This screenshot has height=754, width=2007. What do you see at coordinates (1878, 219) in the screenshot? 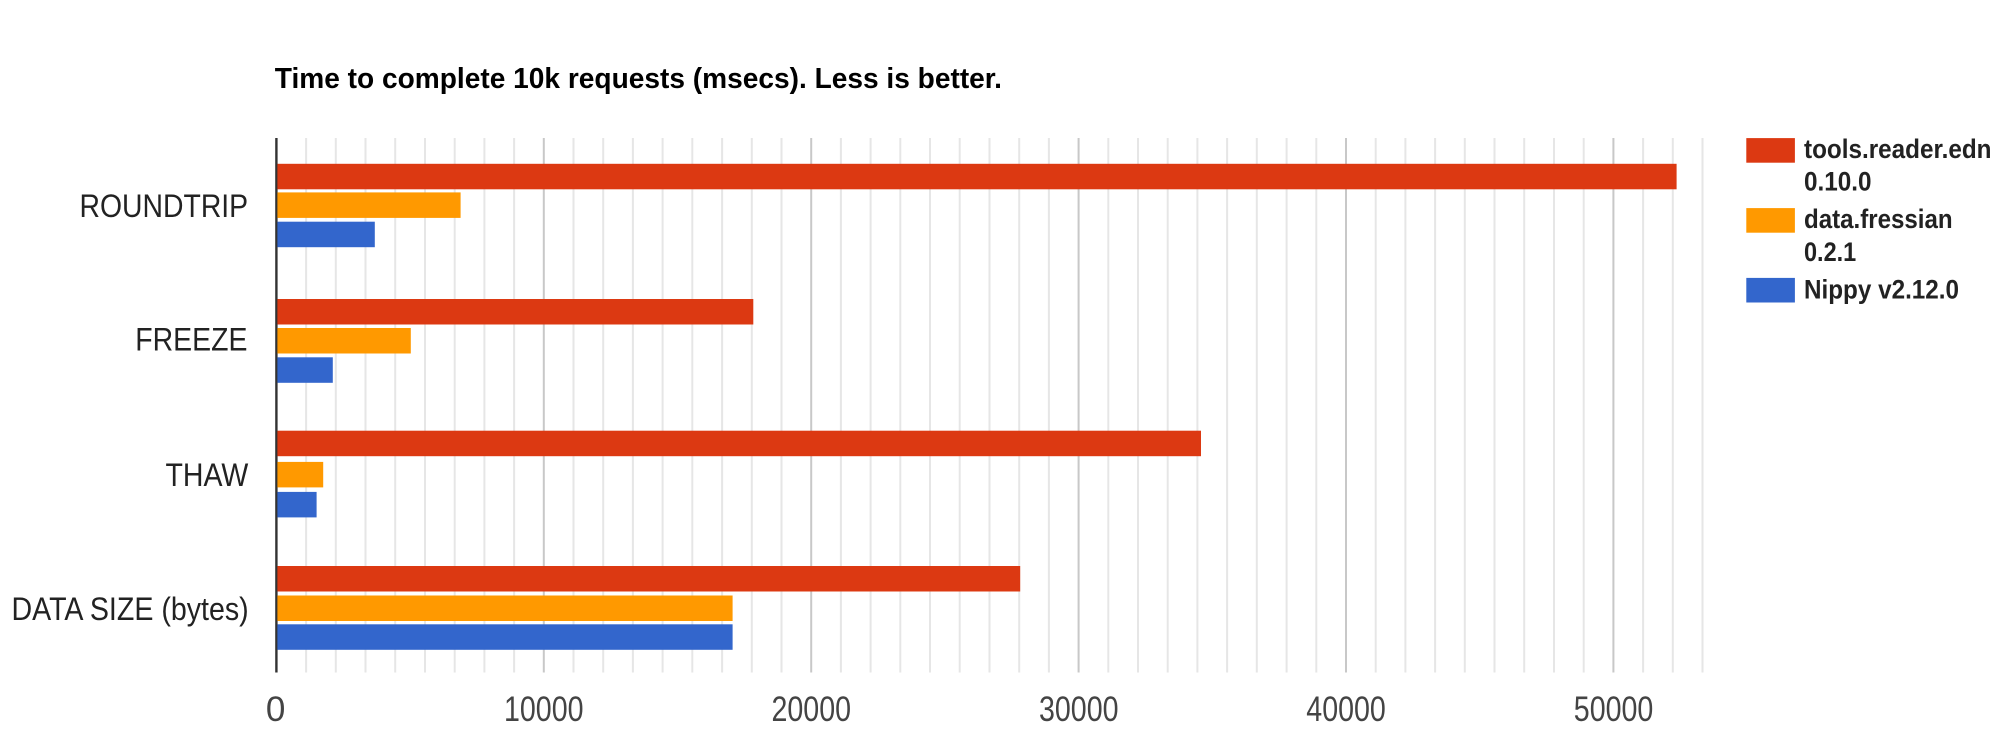
I see `svg-text: data.fressian` at bounding box center [1878, 219].